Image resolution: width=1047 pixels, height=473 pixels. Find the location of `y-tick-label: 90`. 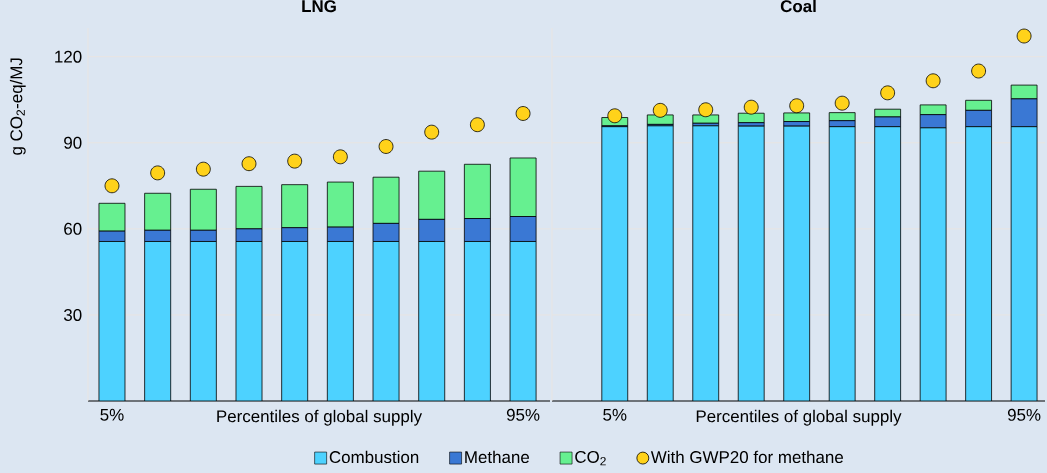

y-tick-label: 90 is located at coordinates (73, 142).